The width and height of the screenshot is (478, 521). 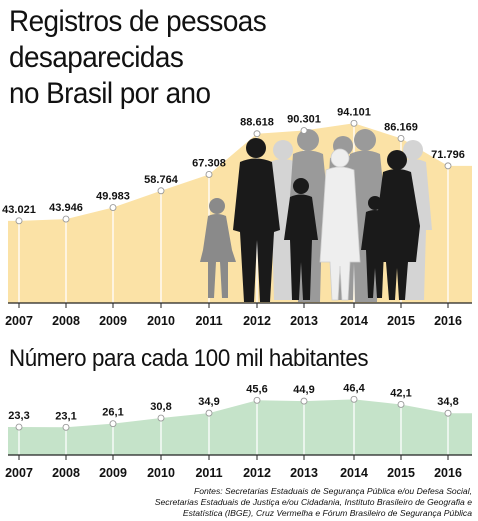 What do you see at coordinates (448, 473) in the screenshot?
I see `bottom-x-tick-label: 2016` at bounding box center [448, 473].